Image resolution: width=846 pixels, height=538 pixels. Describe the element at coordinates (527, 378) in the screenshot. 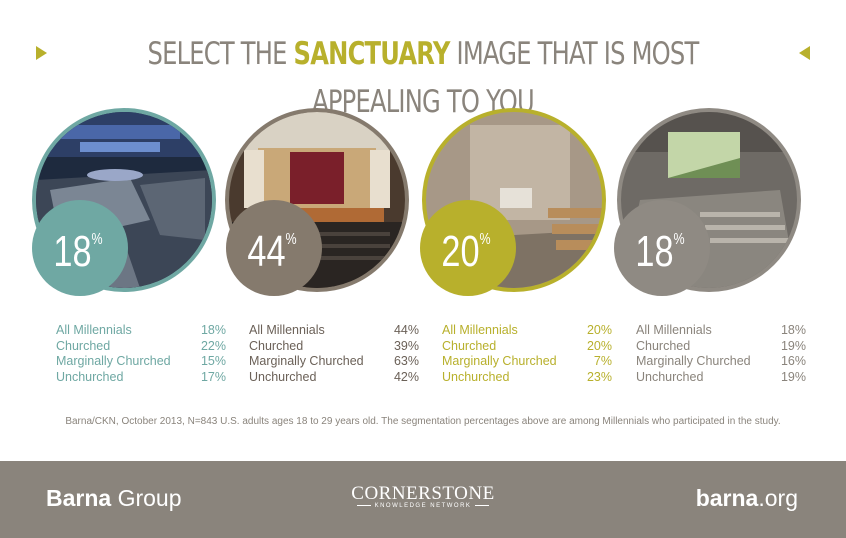

I see `stat-row: Unchurched 23%` at that location.